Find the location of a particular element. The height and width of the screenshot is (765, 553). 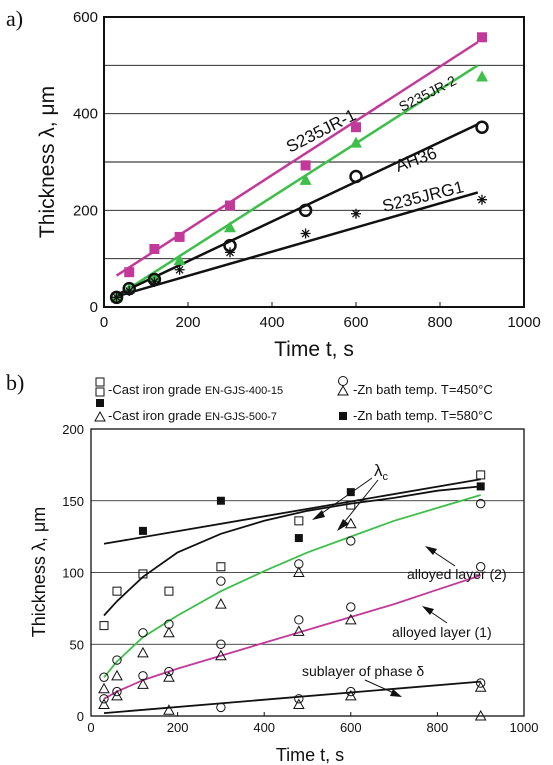

arrow-sublayer is located at coordinates (380, 687).